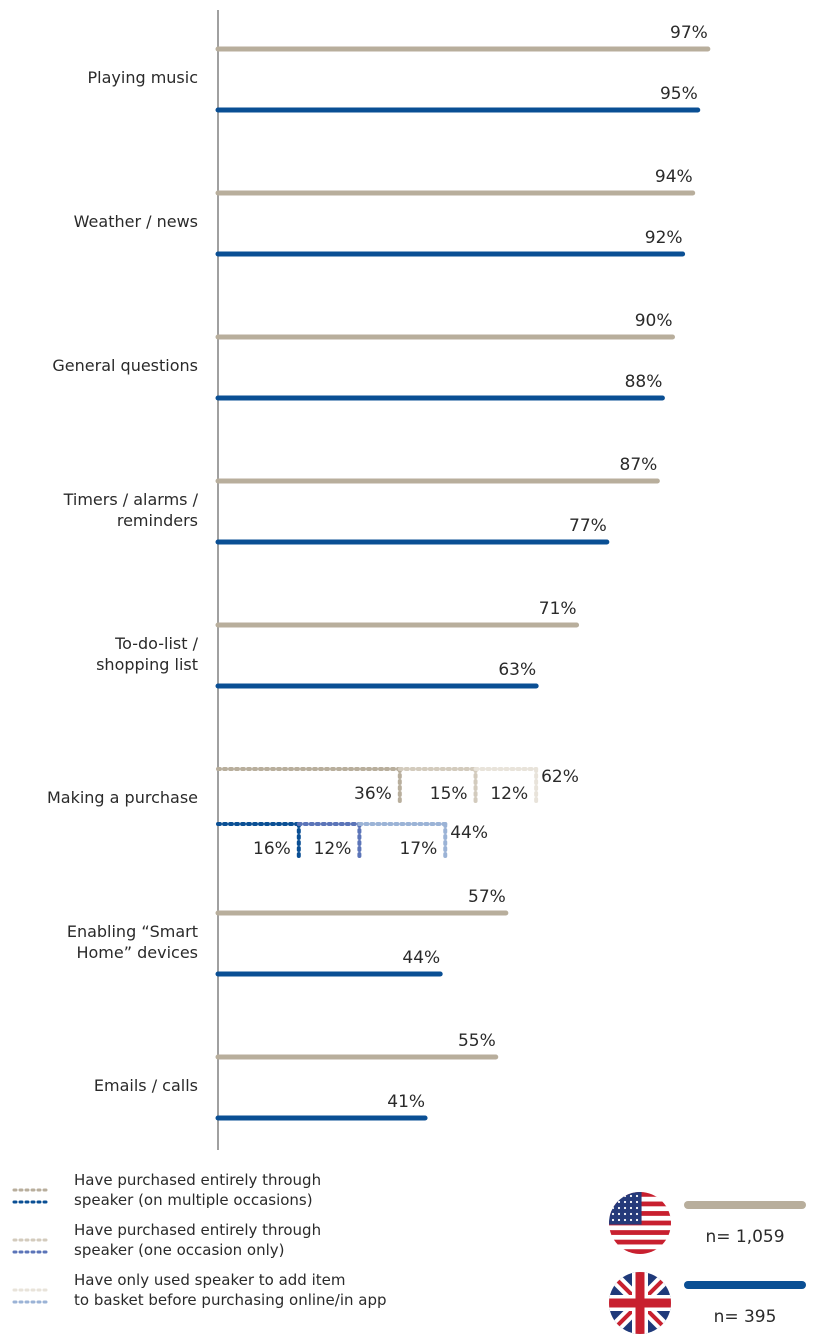 The height and width of the screenshot is (1336, 815). I want to click on category-label: Weather / news, so click(99, 221).